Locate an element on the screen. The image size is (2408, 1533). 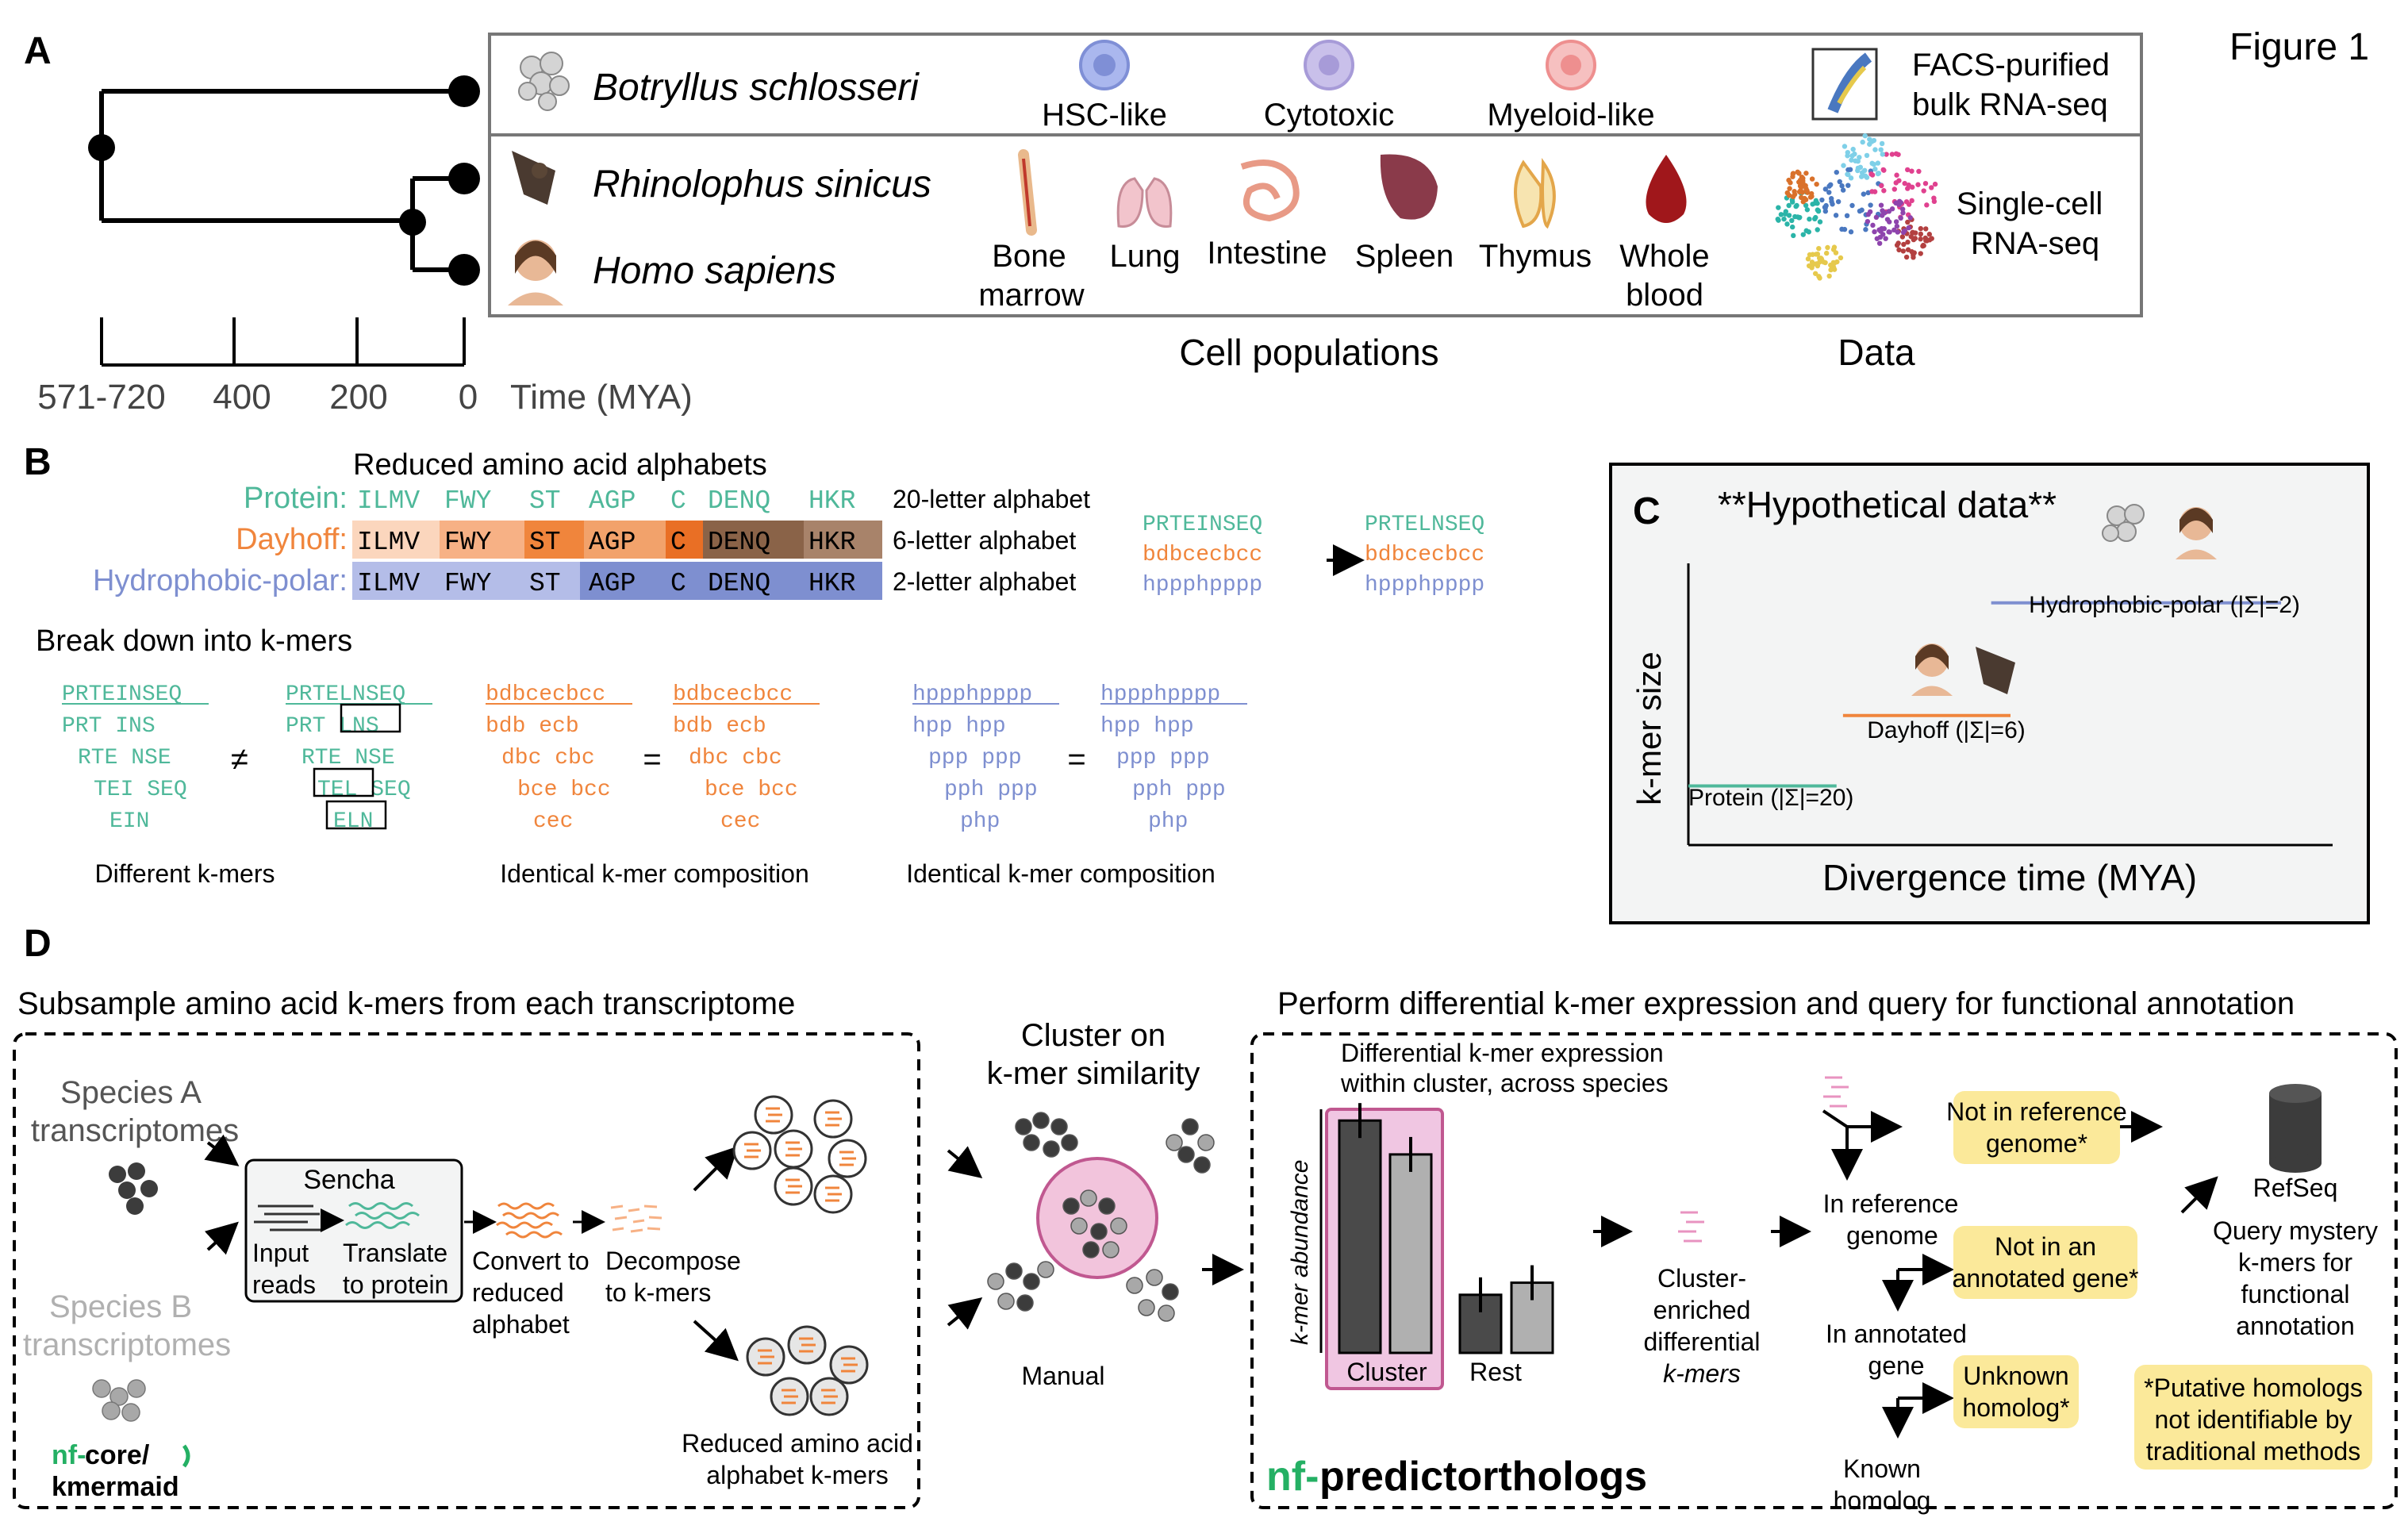
symbol-eq-dayhoff: = is located at coordinates (652, 759).